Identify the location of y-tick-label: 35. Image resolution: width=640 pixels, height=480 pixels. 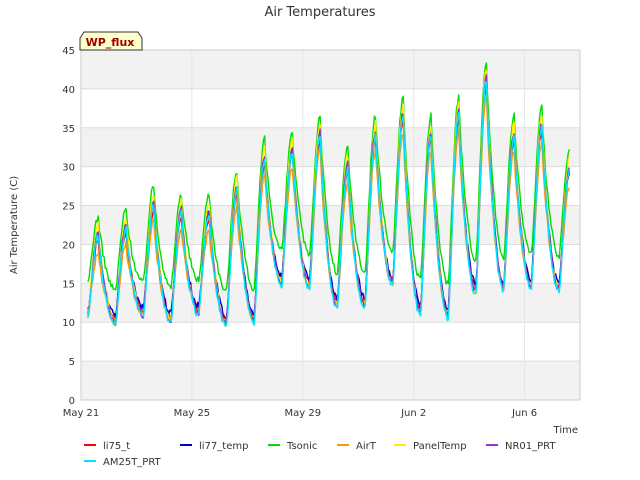
(68, 129).